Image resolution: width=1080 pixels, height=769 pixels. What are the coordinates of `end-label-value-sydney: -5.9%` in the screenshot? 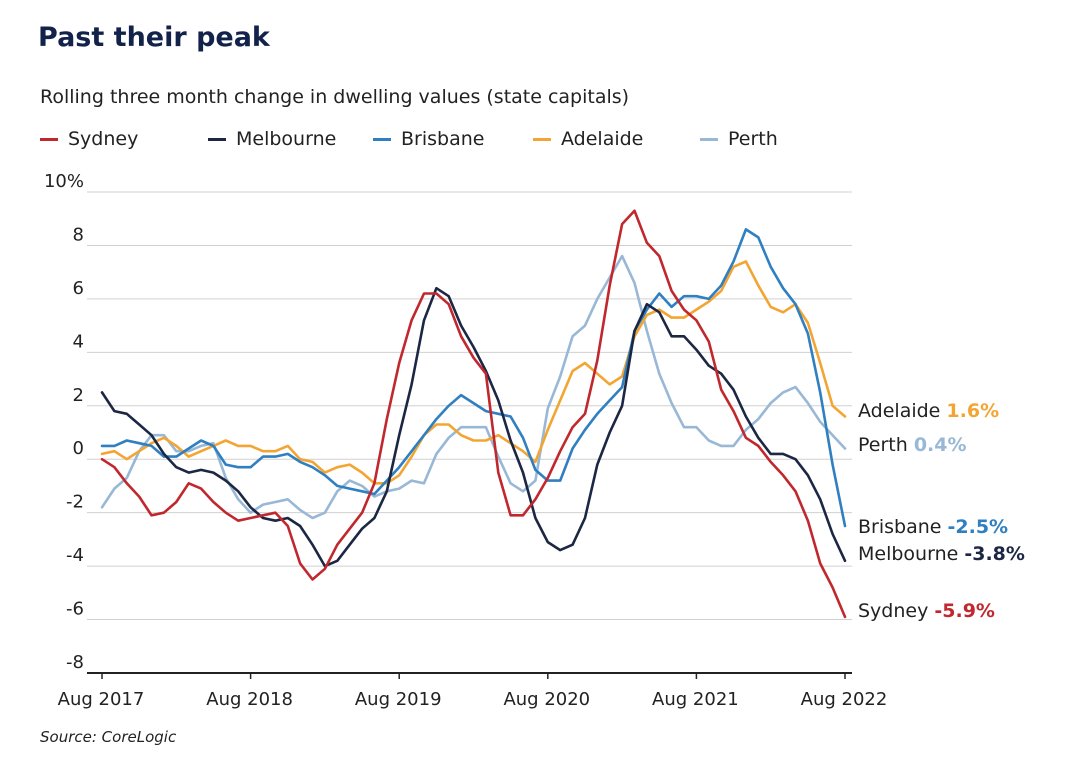 It's located at (964, 611).